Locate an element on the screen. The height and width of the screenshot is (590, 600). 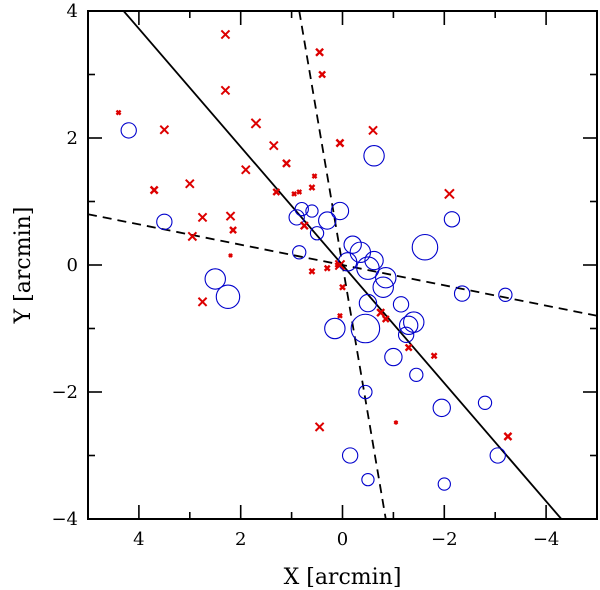
y-tick-label: 4 is located at coordinates (72, 11).